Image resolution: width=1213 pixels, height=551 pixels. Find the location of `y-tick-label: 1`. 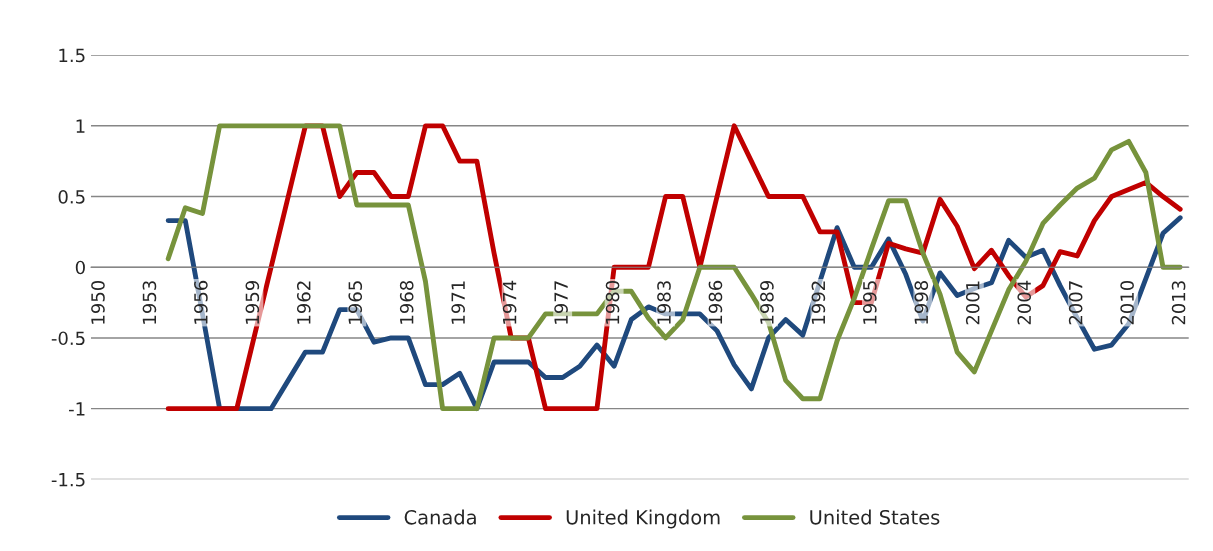

y-tick-label: 1 is located at coordinates (80, 126).